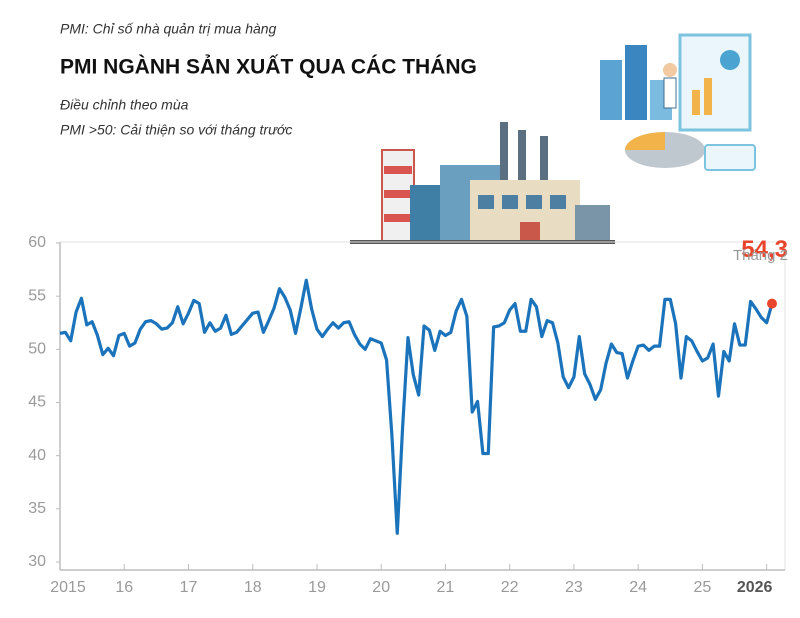 The height and width of the screenshot is (618, 800). Describe the element at coordinates (381, 587) in the screenshot. I see `x-tick-label: 20` at that location.